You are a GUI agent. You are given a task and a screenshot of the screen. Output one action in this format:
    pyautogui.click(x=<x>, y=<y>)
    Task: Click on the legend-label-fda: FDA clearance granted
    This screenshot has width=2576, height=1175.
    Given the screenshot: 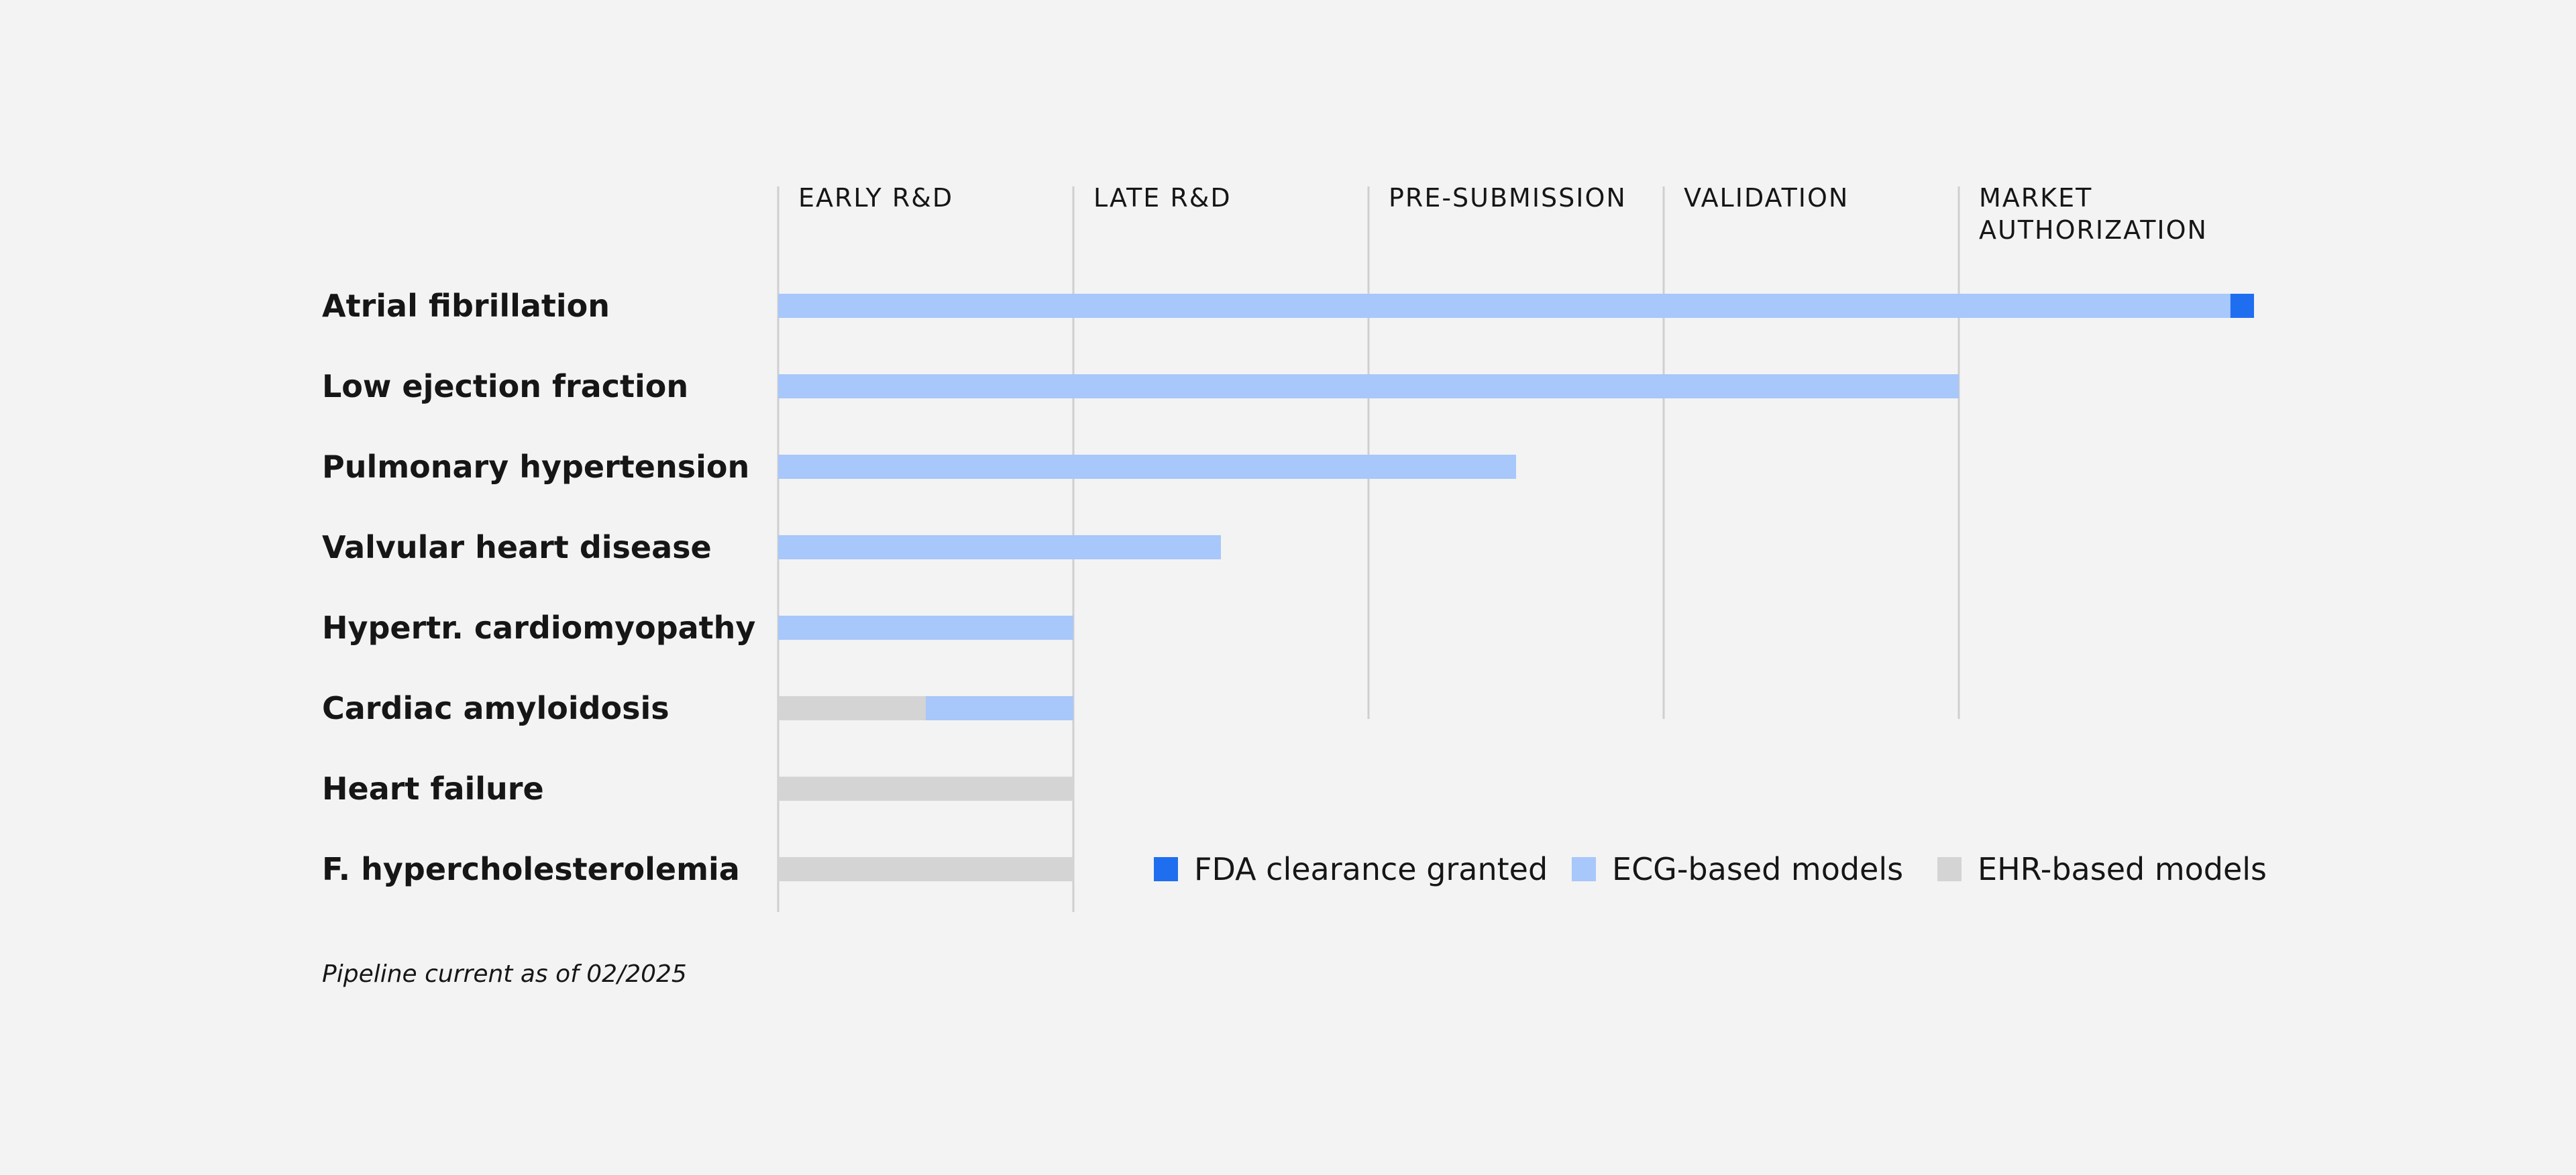 What is the action you would take?
    pyautogui.click(x=1371, y=869)
    